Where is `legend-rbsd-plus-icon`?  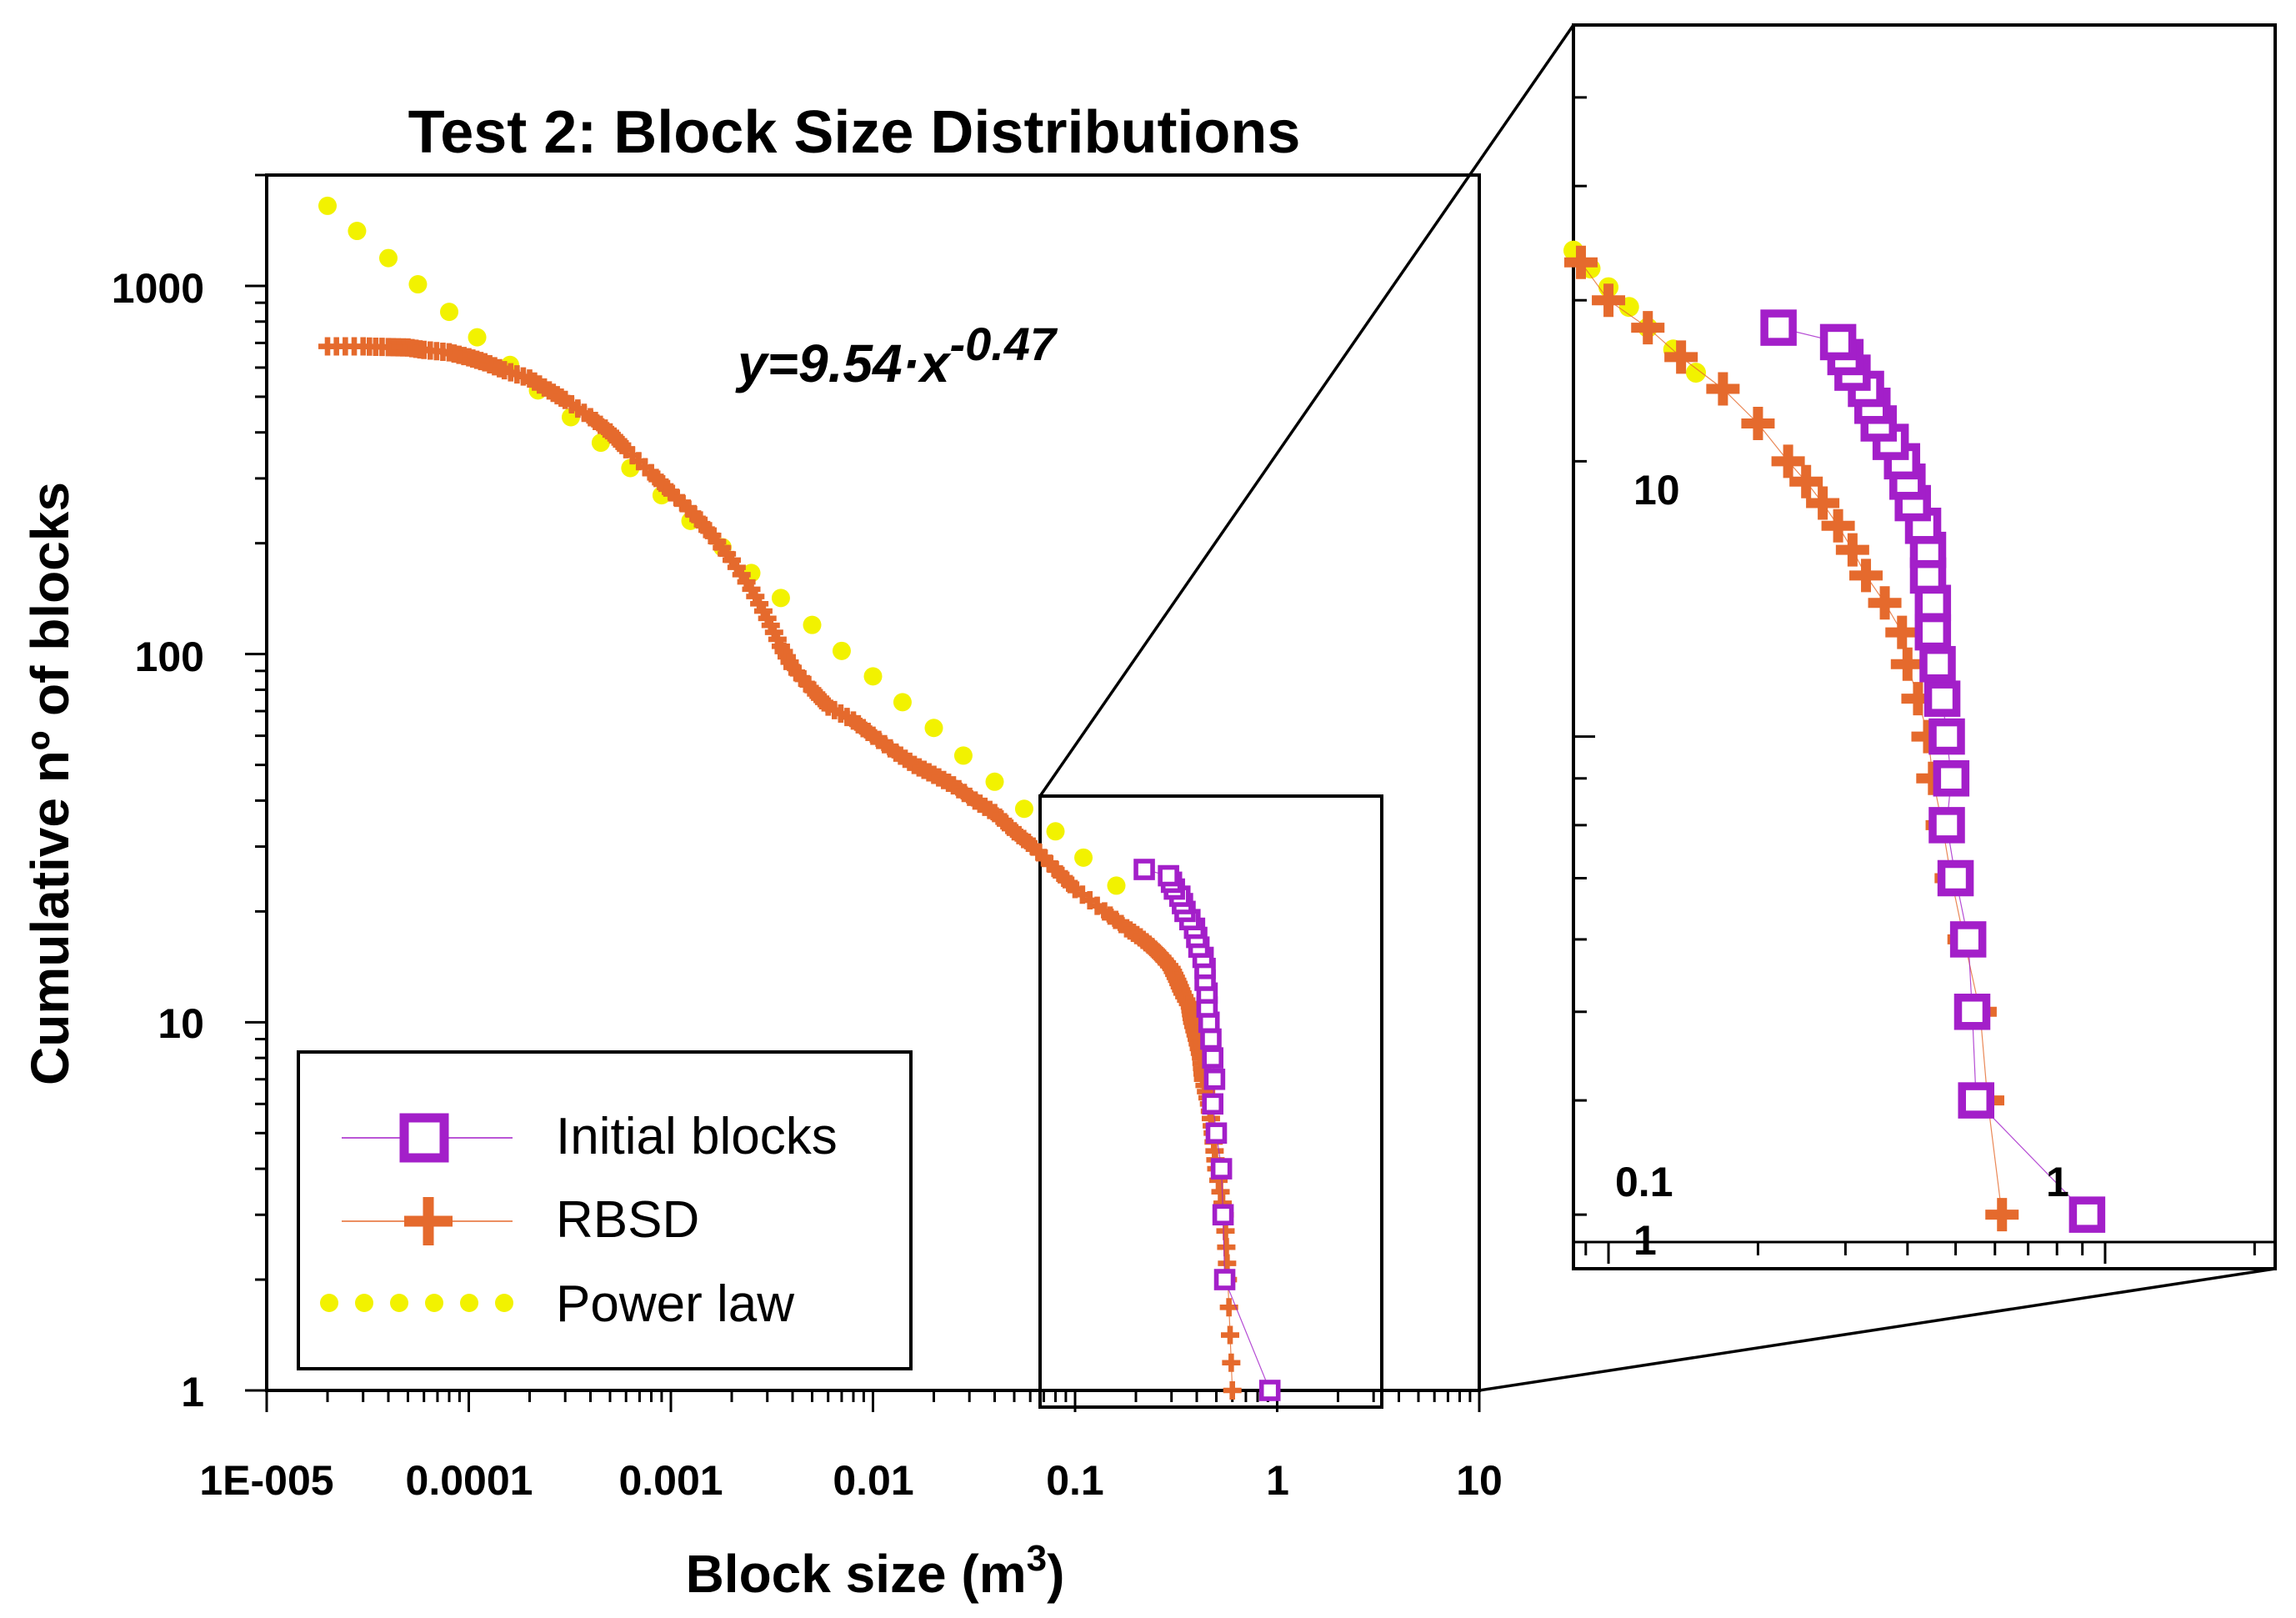 legend-rbsd-plus-icon is located at coordinates (428, 1221).